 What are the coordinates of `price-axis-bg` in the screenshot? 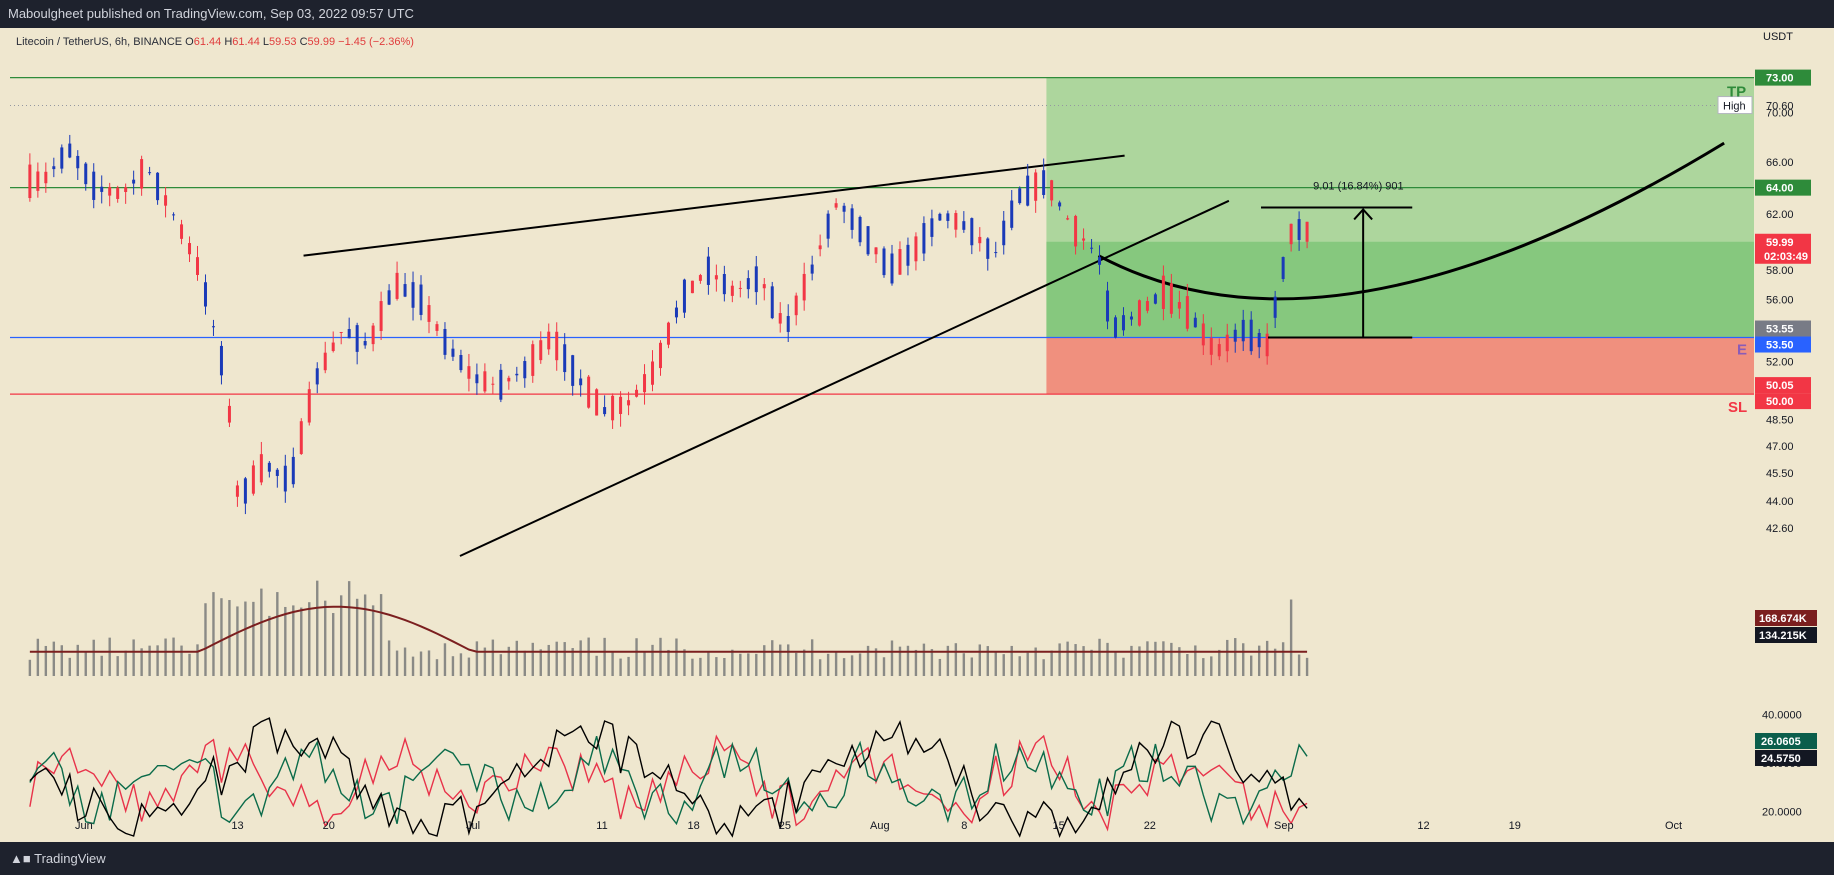 It's located at (1794, 435).